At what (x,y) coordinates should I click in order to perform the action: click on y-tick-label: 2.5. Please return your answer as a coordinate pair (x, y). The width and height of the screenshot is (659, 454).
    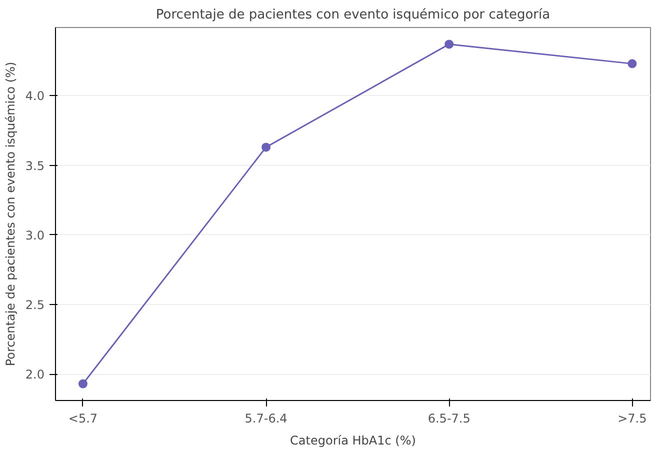
    Looking at the image, I should click on (35, 305).